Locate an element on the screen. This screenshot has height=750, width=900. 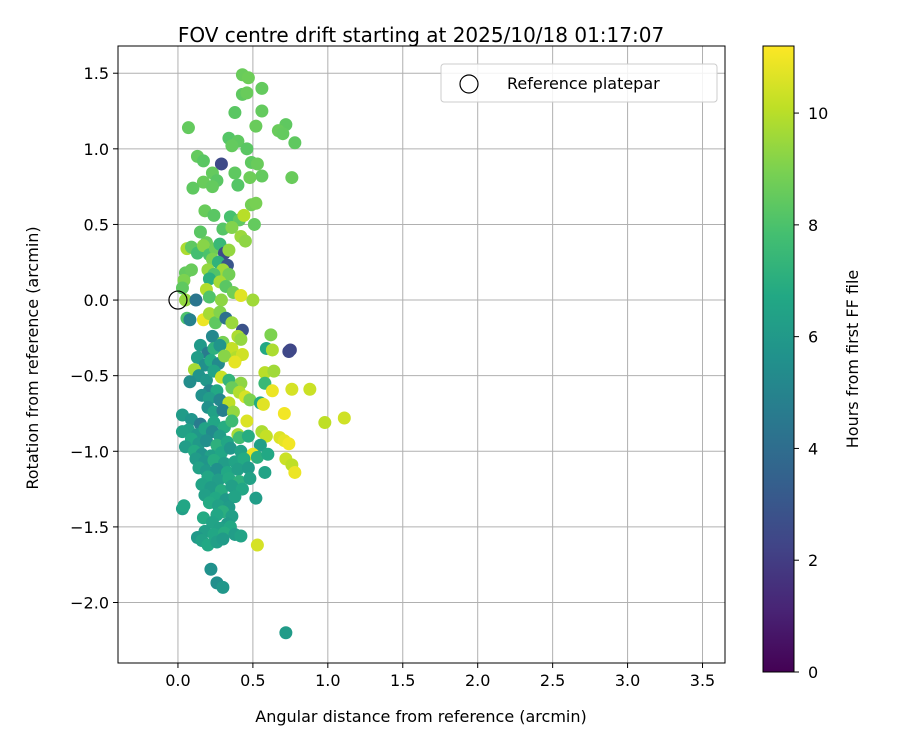
x-tick-label: 2.0 is located at coordinates (477, 680).